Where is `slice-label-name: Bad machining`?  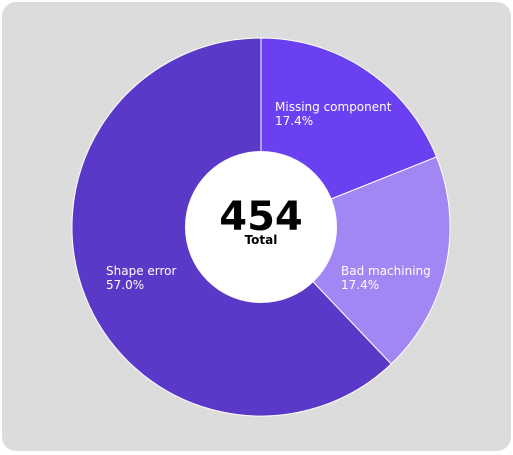
slice-label-name: Bad machining is located at coordinates (386, 271).